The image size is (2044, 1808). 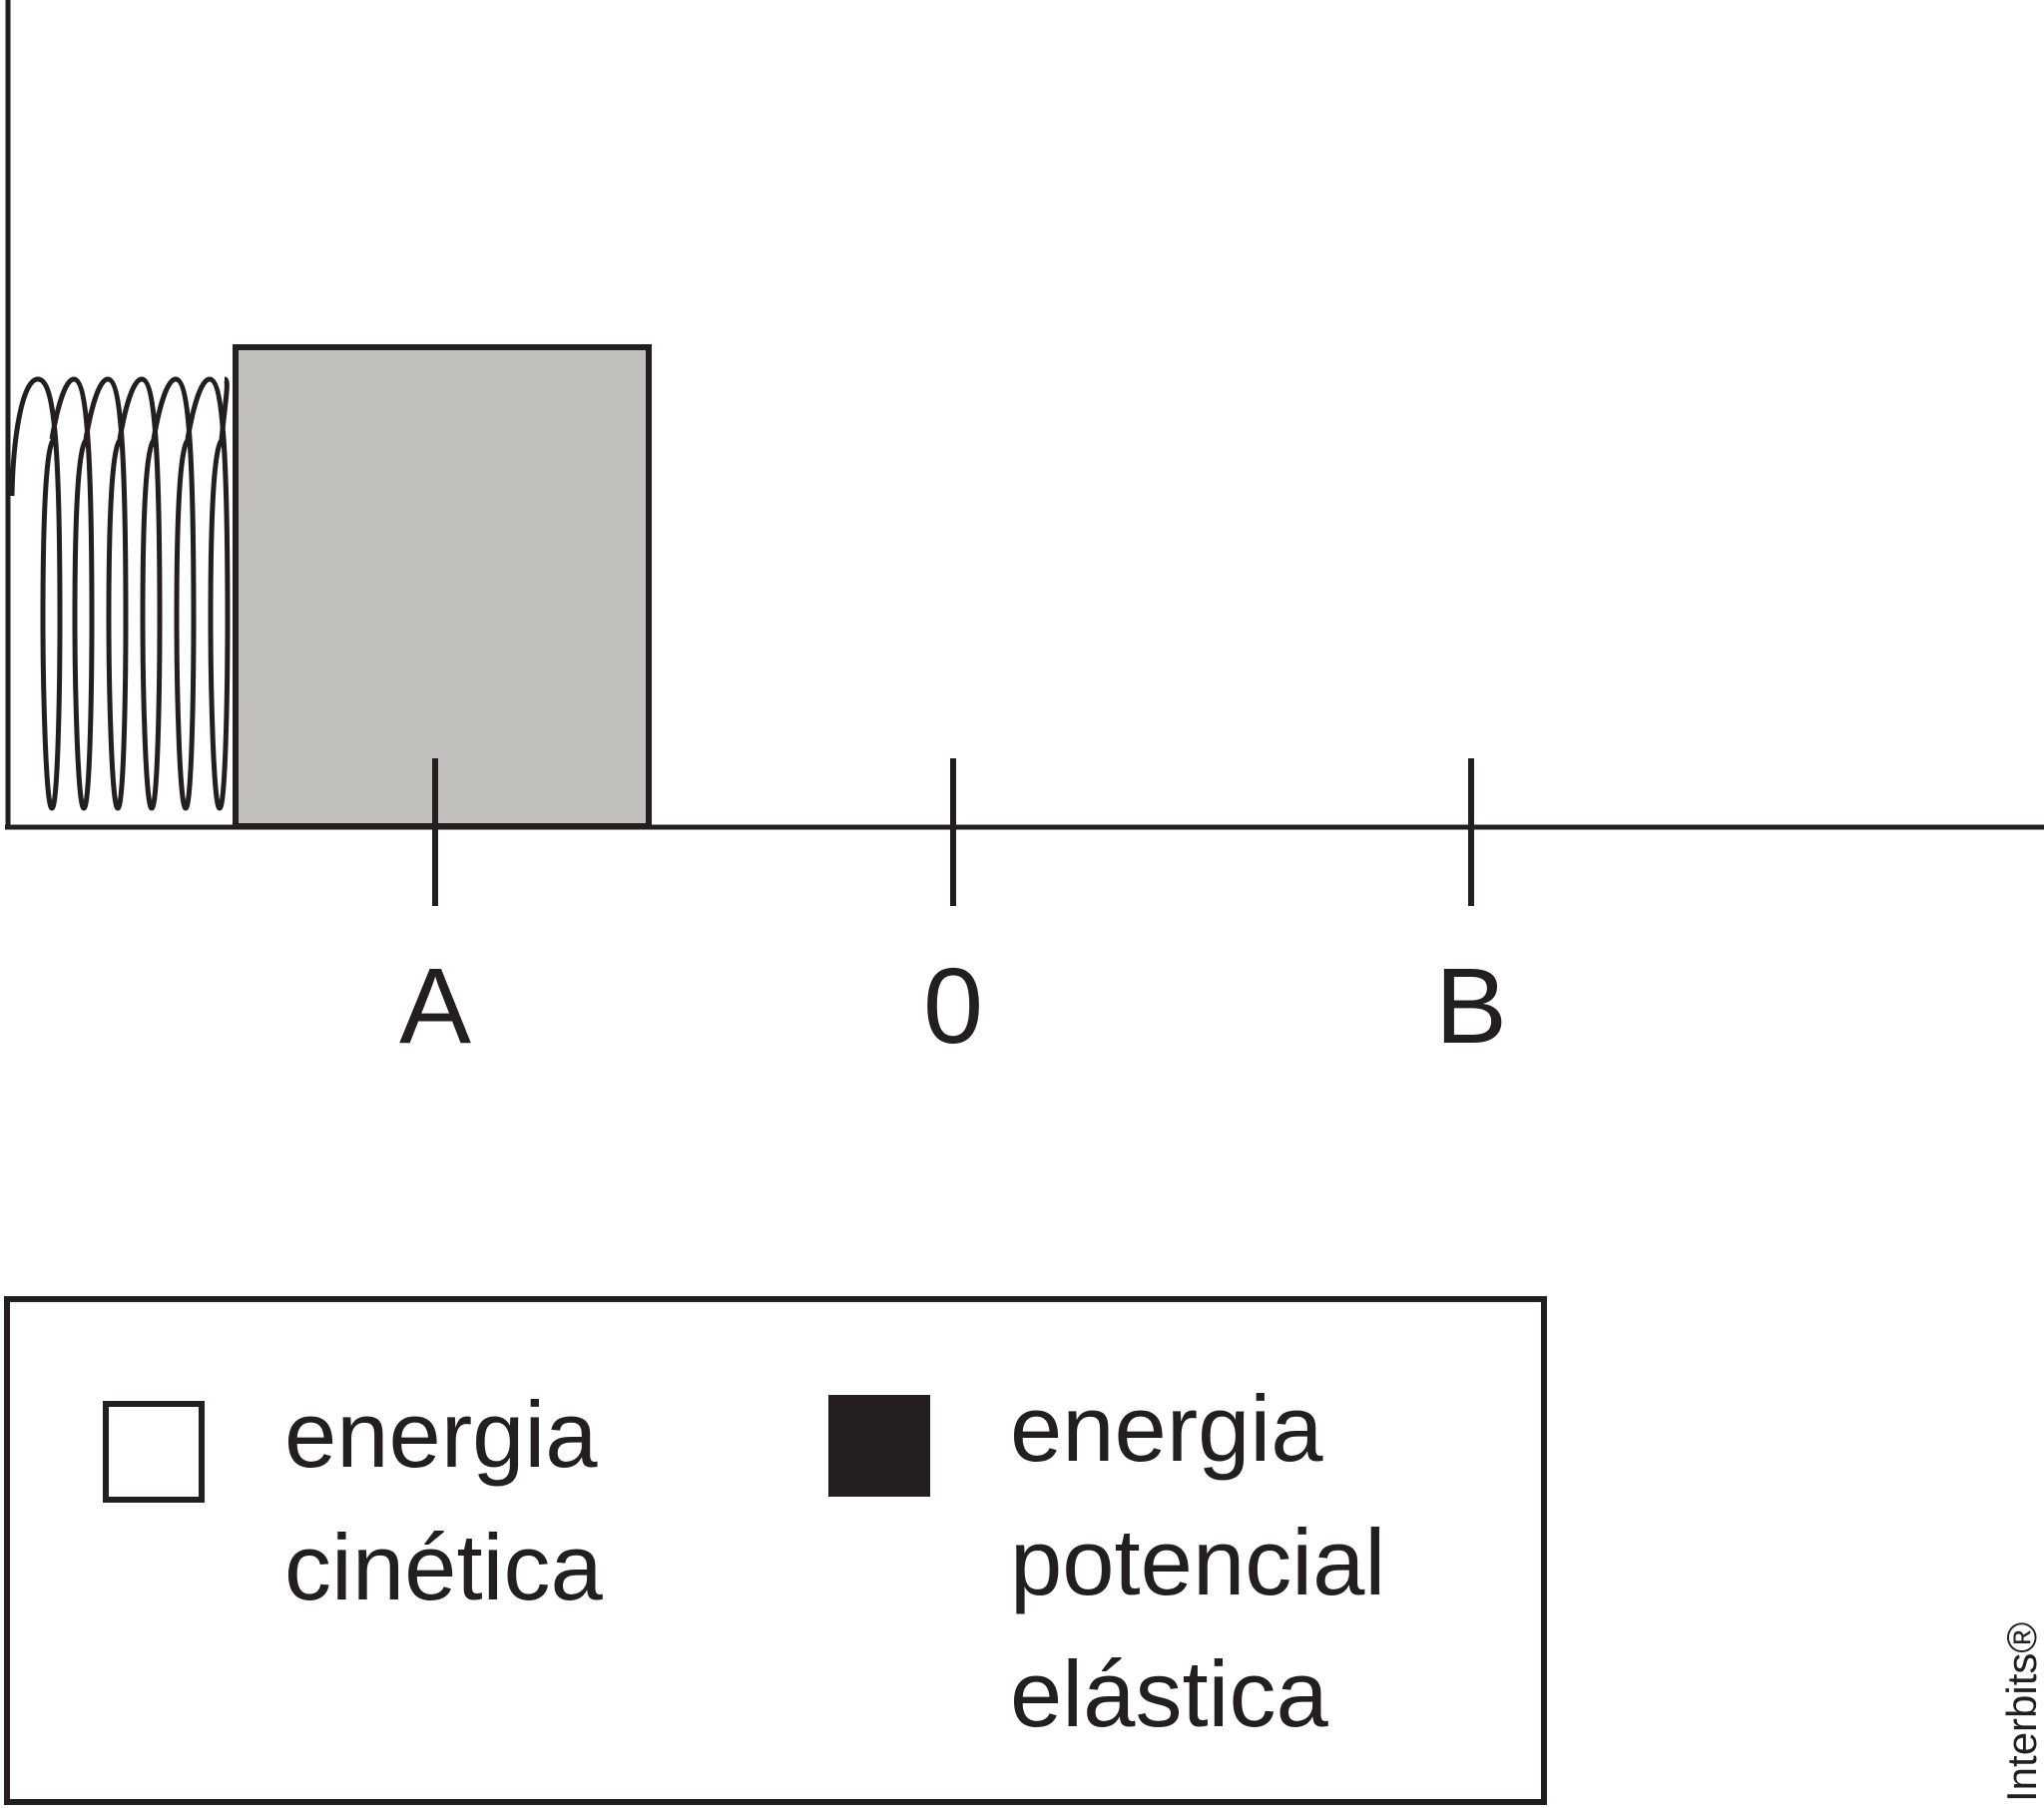 I want to click on point-label-B: B, so click(x=1471, y=1006).